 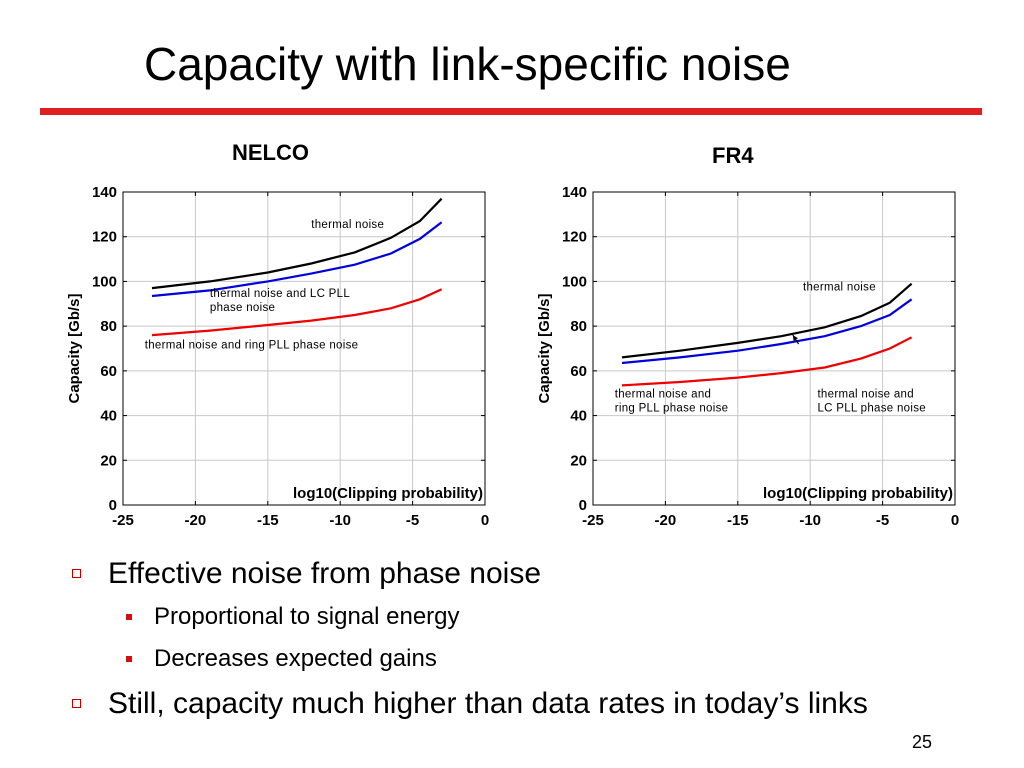 I want to click on annotation-line: thermal noise and ring PLL phase noise, so click(x=252, y=346).